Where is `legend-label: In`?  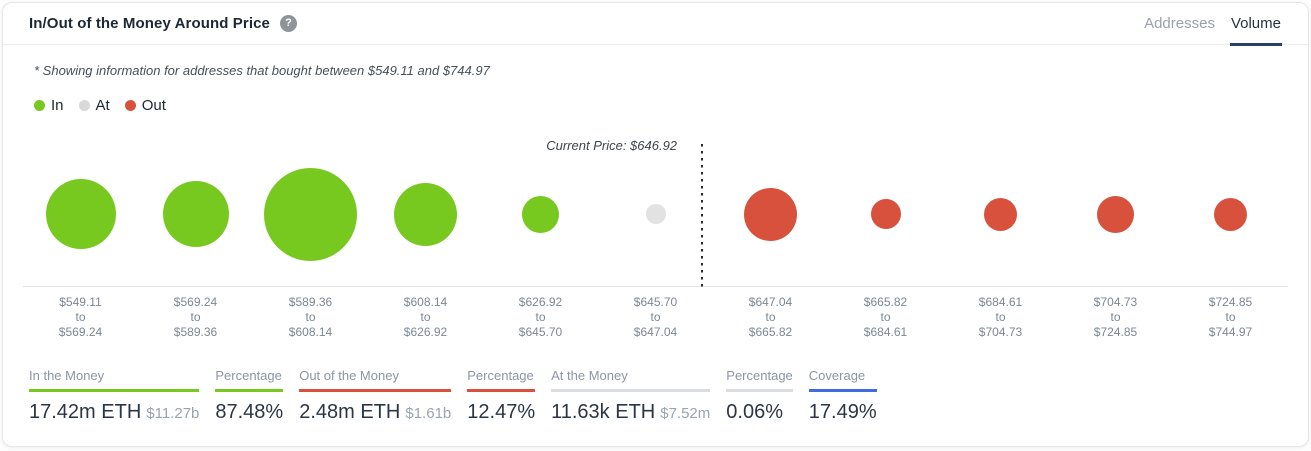
legend-label: In is located at coordinates (57, 105).